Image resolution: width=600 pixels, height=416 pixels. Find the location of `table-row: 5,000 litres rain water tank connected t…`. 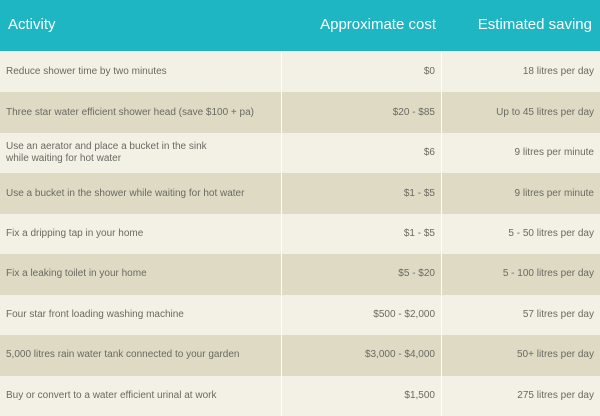

table-row: 5,000 litres rain water tank connected t… is located at coordinates (300, 355).